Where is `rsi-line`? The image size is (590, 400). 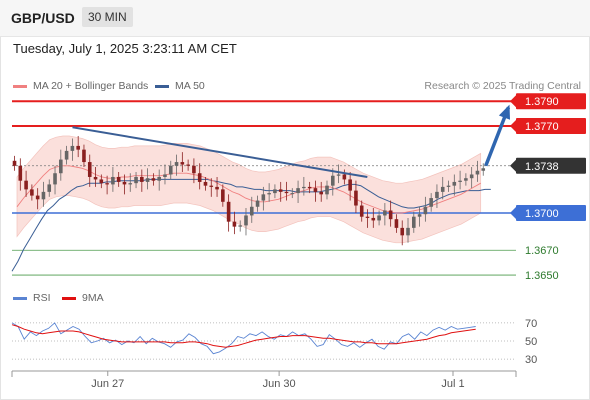
rsi-line is located at coordinates (243, 338).